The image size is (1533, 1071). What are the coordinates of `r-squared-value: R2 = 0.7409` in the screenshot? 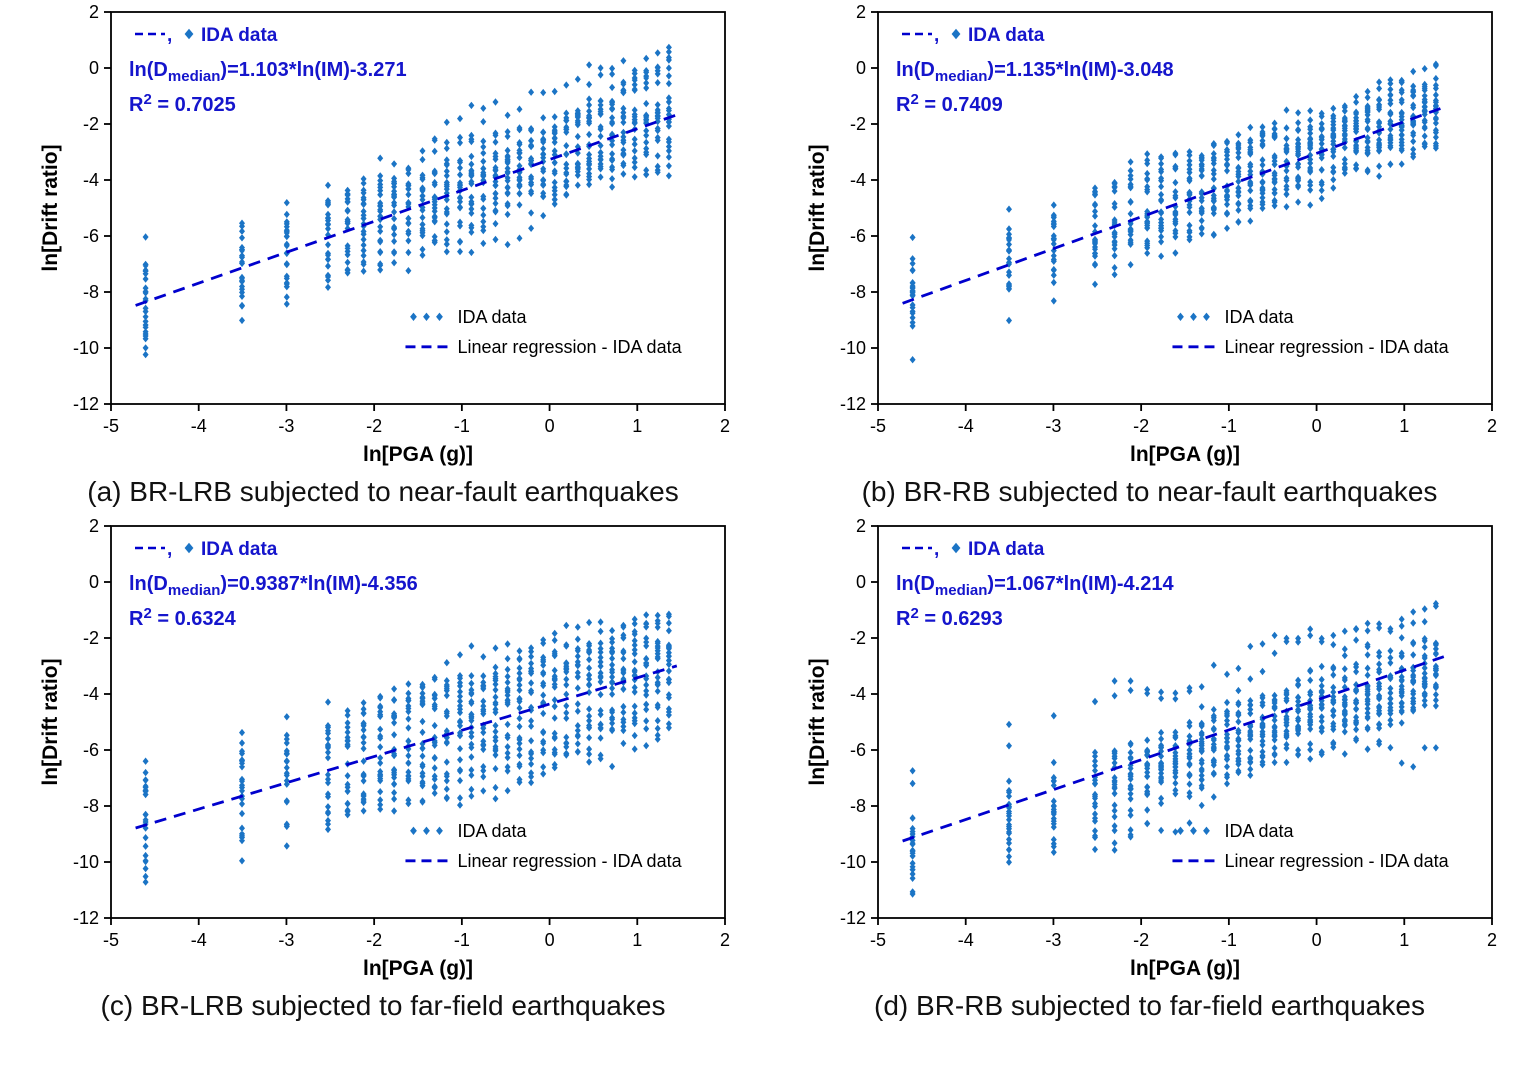 It's located at (949, 103).